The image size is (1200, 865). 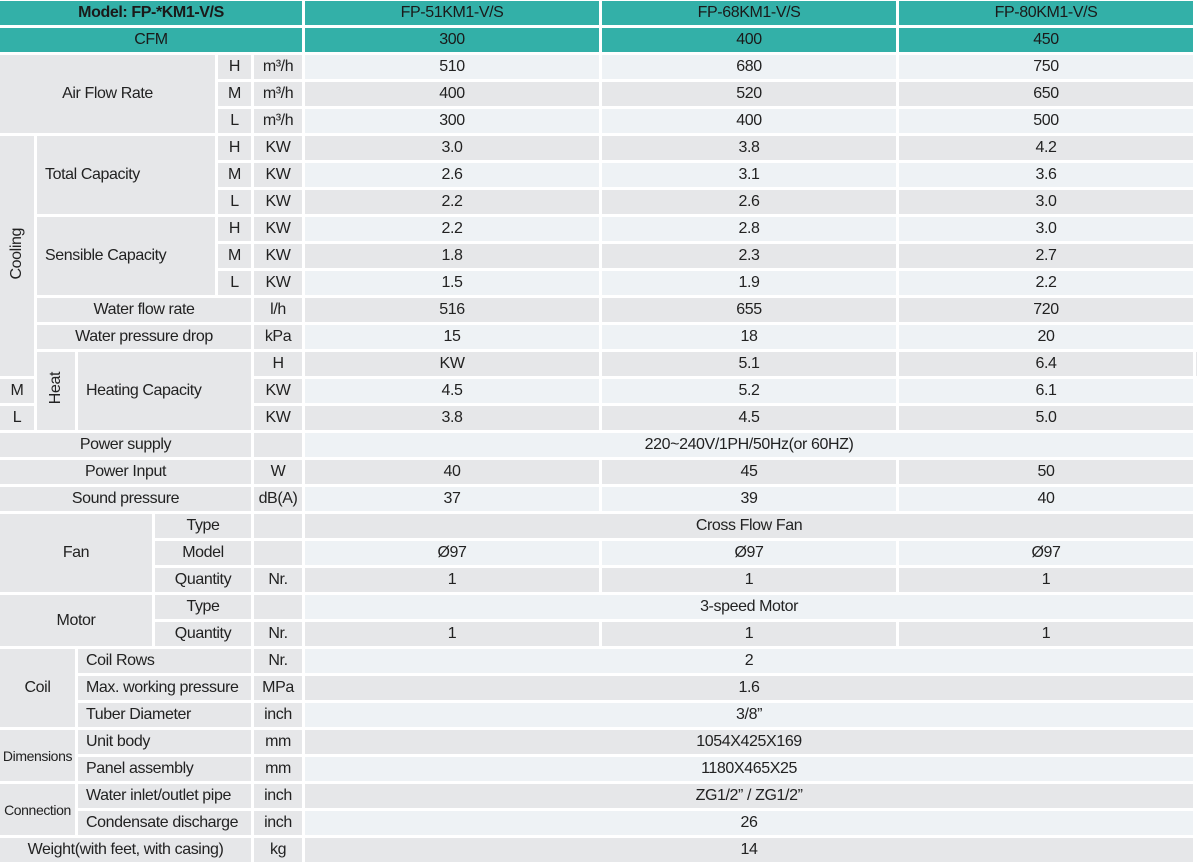 What do you see at coordinates (125, 445) in the screenshot?
I see `power-supply-label: Power supply` at bounding box center [125, 445].